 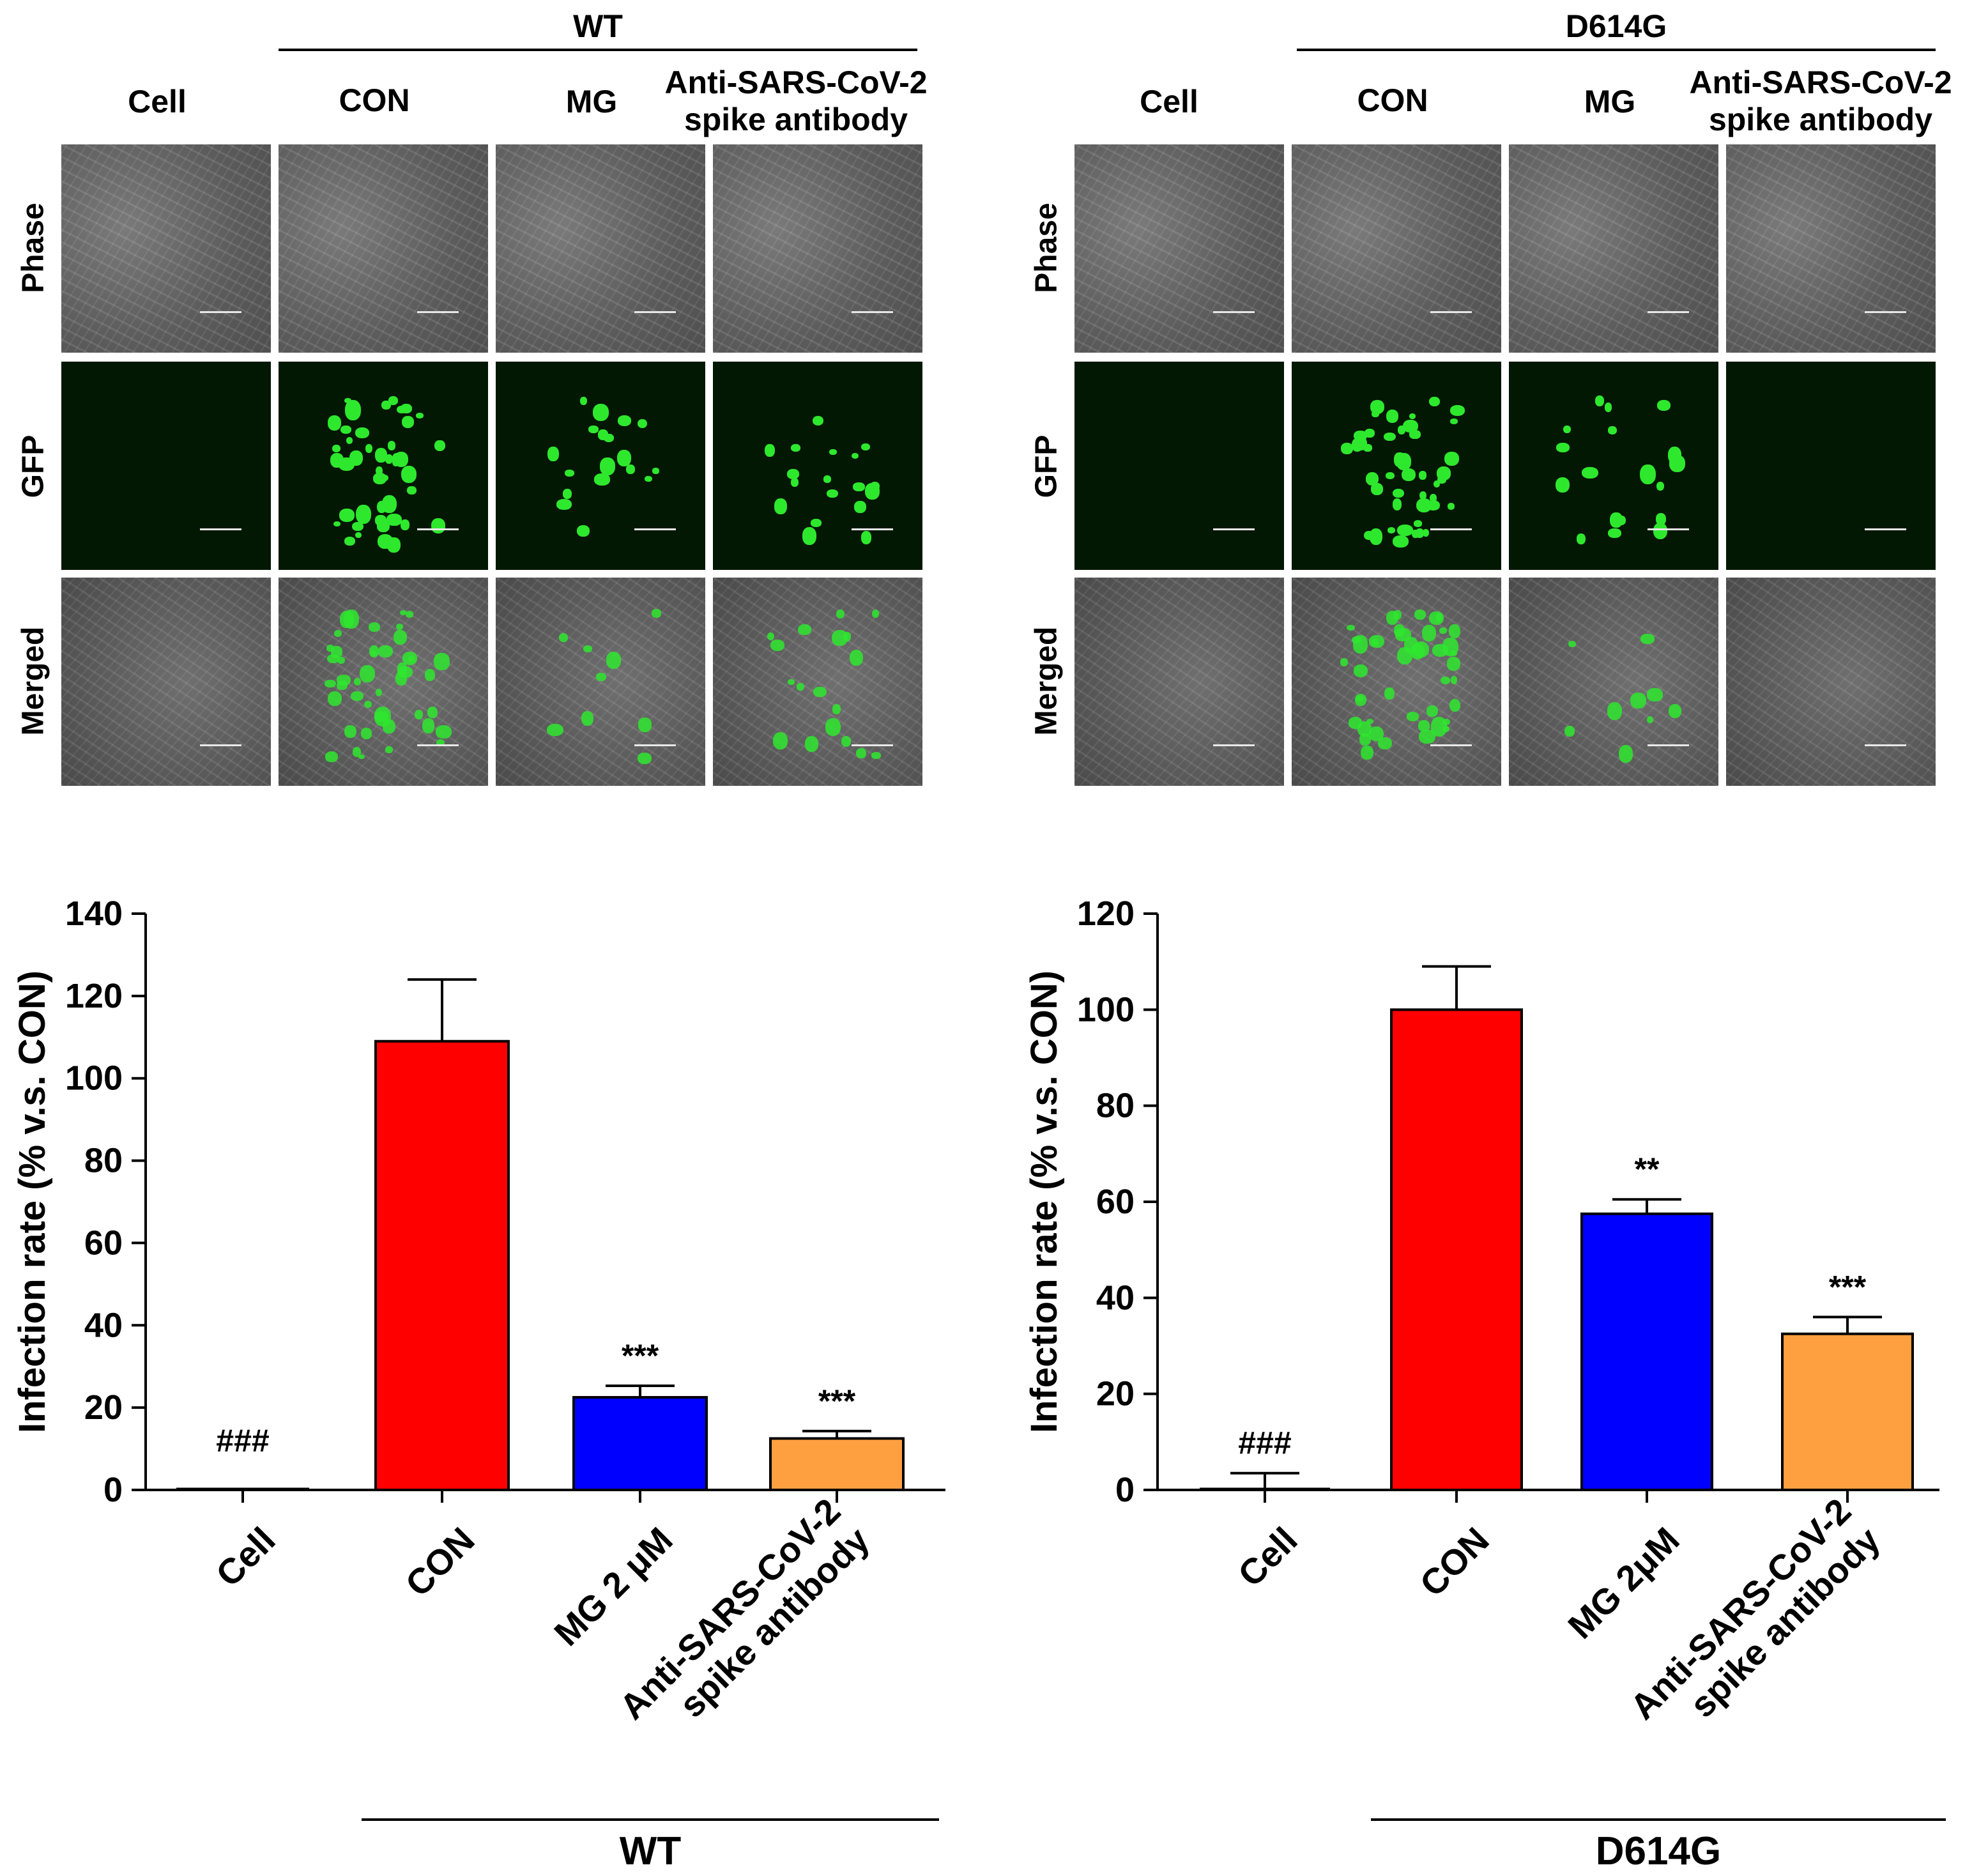 I want to click on y-tick-label: 20, so click(x=1115, y=1394).